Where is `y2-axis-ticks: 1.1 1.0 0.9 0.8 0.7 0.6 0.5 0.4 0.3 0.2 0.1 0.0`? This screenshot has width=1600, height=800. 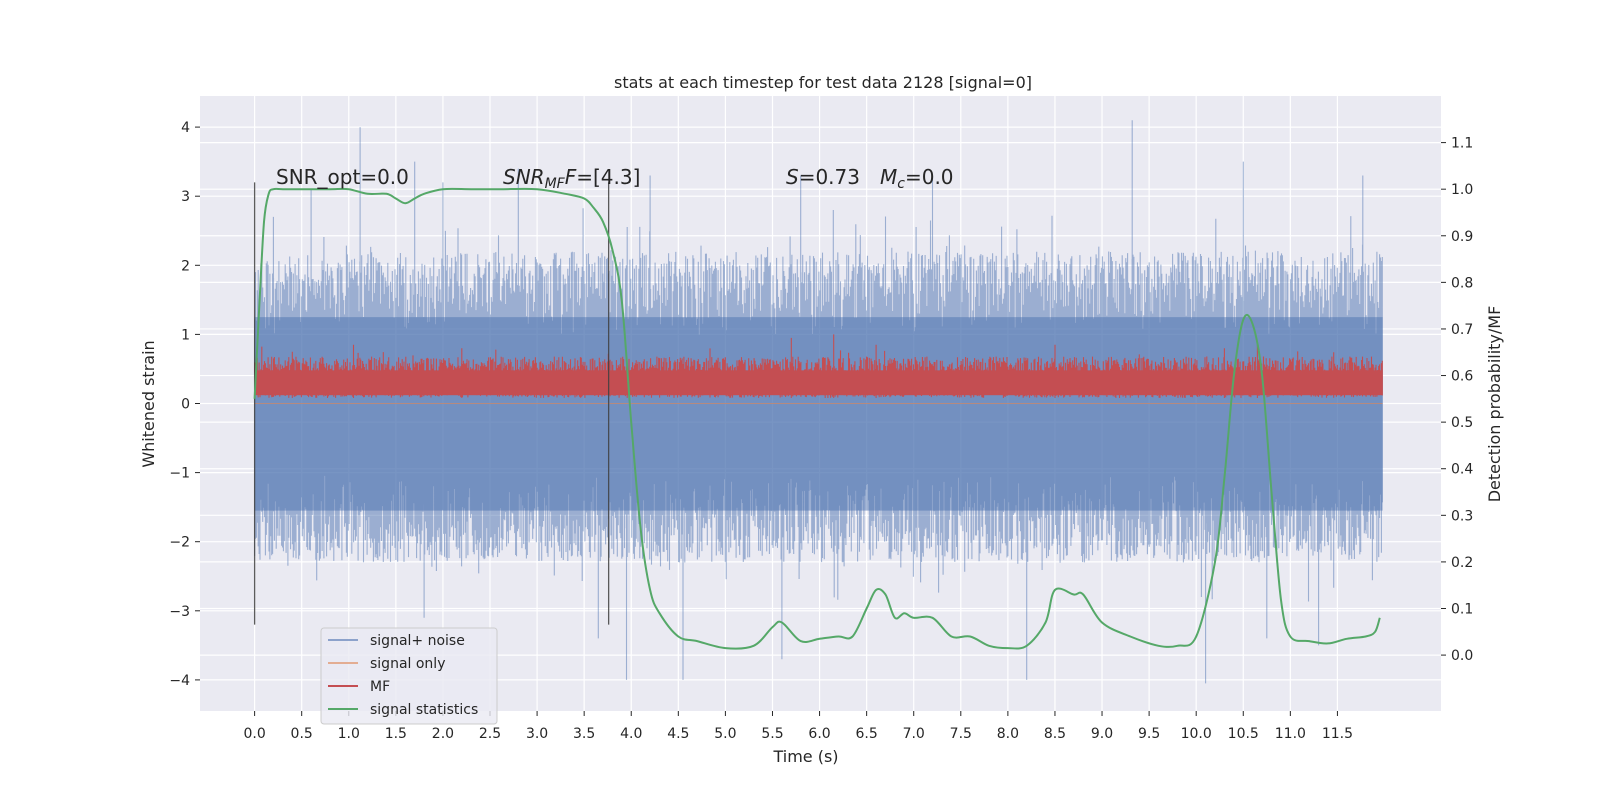 y2-axis-ticks: 1.1 1.0 0.9 0.8 0.7 0.6 0.5 0.4 0.3 0.2 0.1 0.0 is located at coordinates (1457, 400).